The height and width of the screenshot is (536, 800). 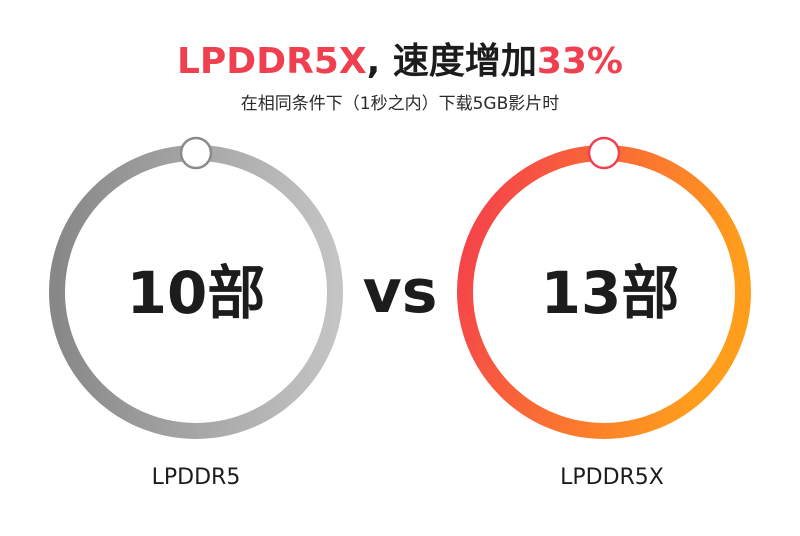 I want to click on right-ring-knob, so click(x=604, y=153).